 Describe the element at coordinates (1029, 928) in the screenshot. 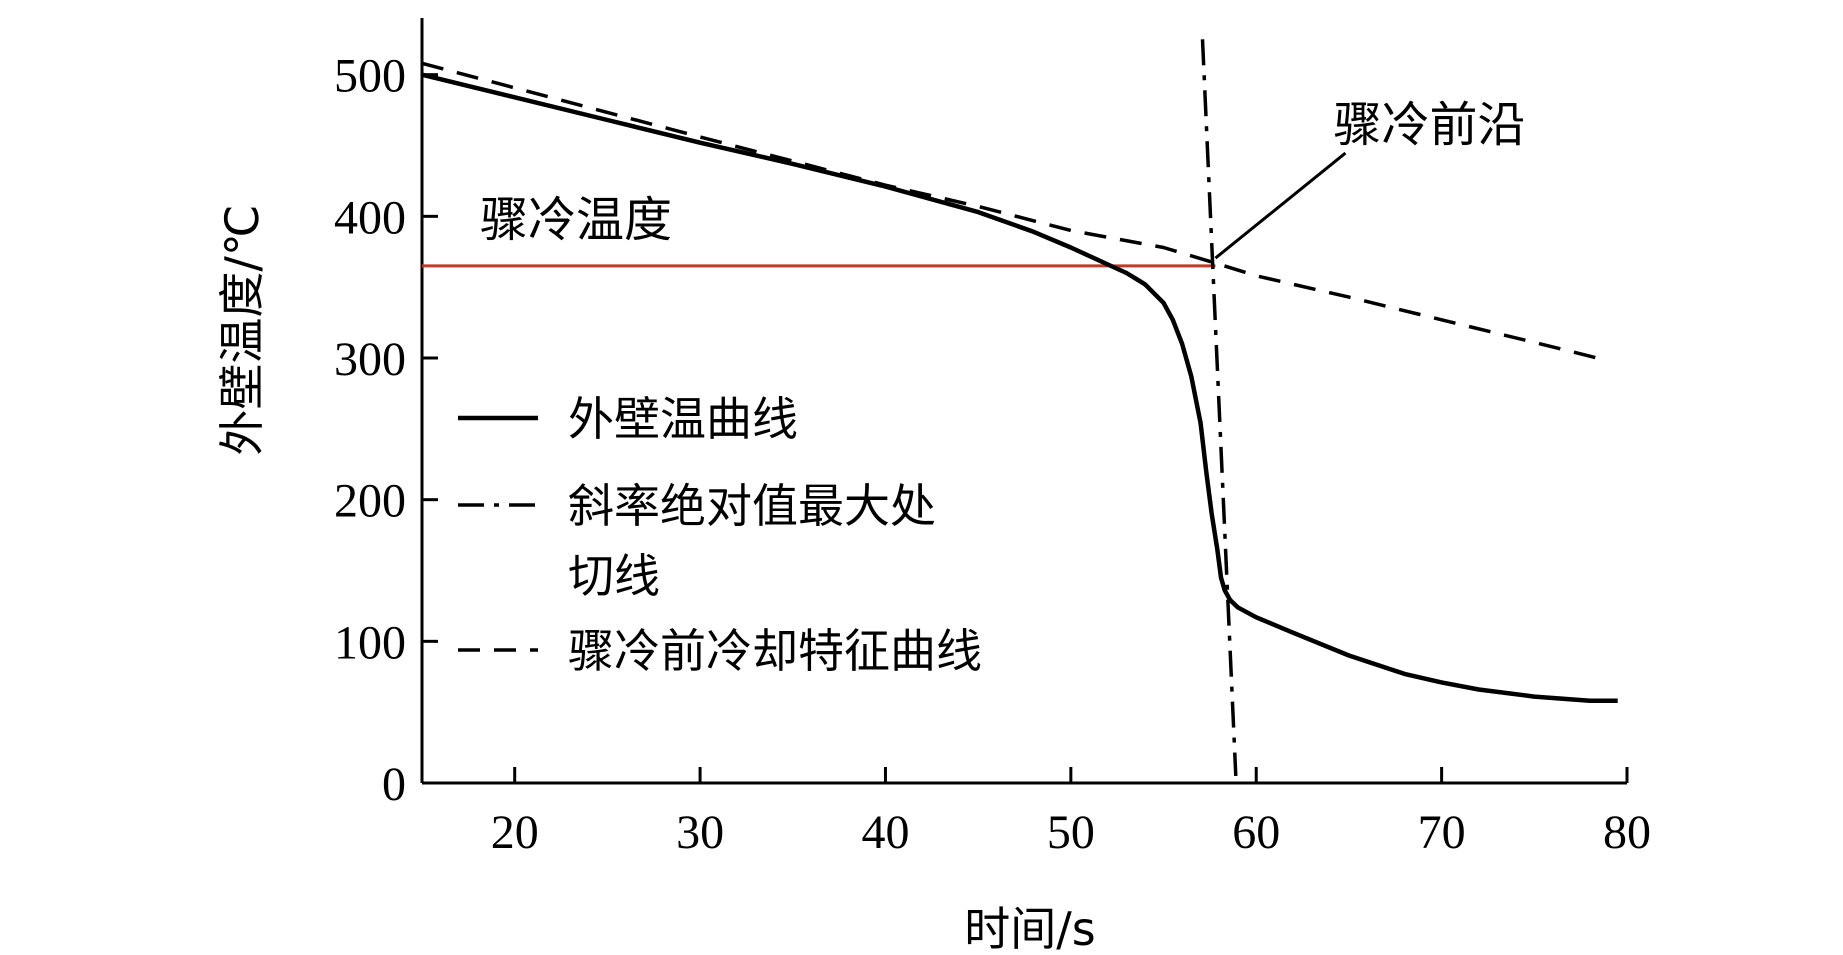

I see `x-axis-title: 时间/s` at that location.